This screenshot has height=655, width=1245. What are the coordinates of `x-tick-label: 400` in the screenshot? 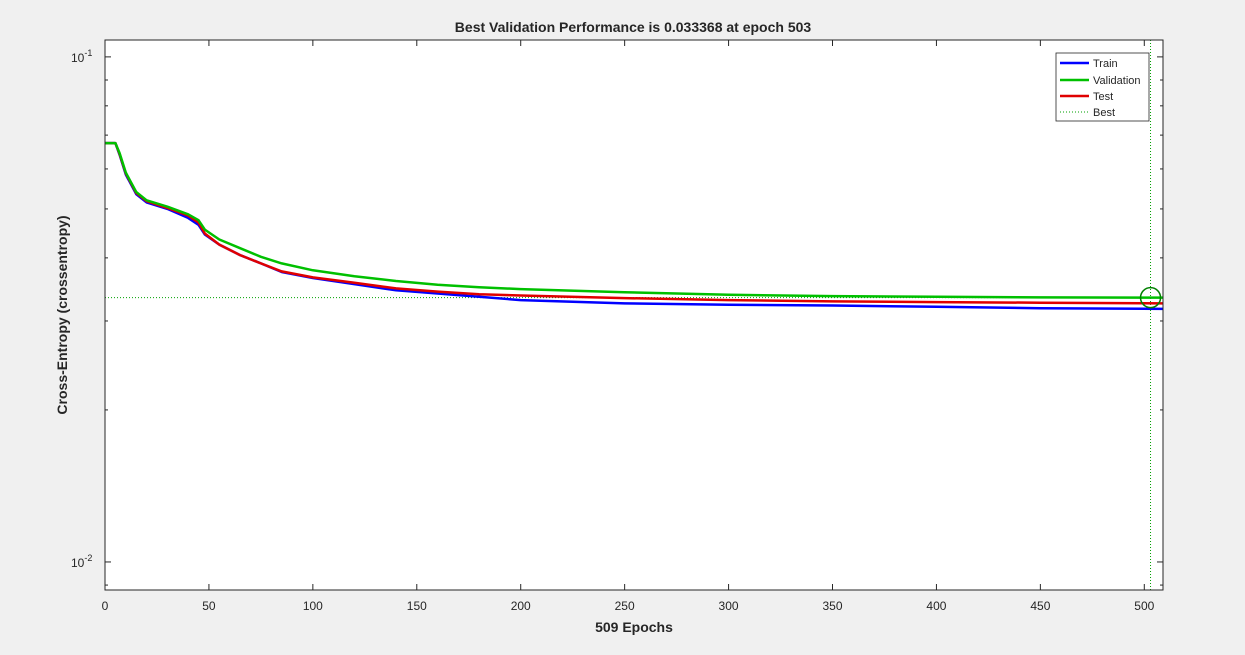 It's located at (936, 606).